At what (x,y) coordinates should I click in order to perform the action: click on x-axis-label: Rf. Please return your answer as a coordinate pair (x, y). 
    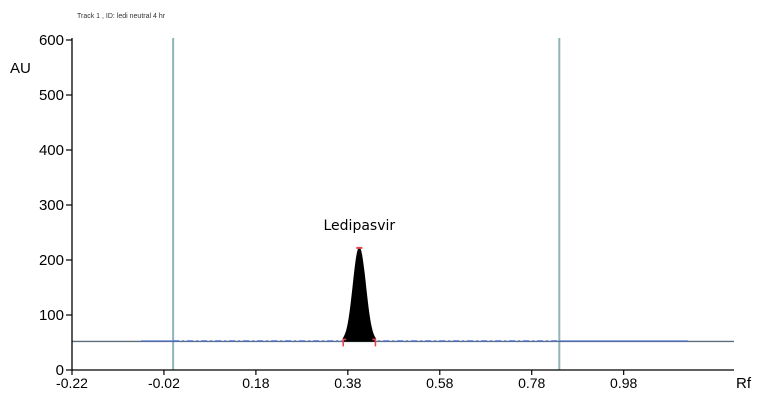
    Looking at the image, I should click on (744, 383).